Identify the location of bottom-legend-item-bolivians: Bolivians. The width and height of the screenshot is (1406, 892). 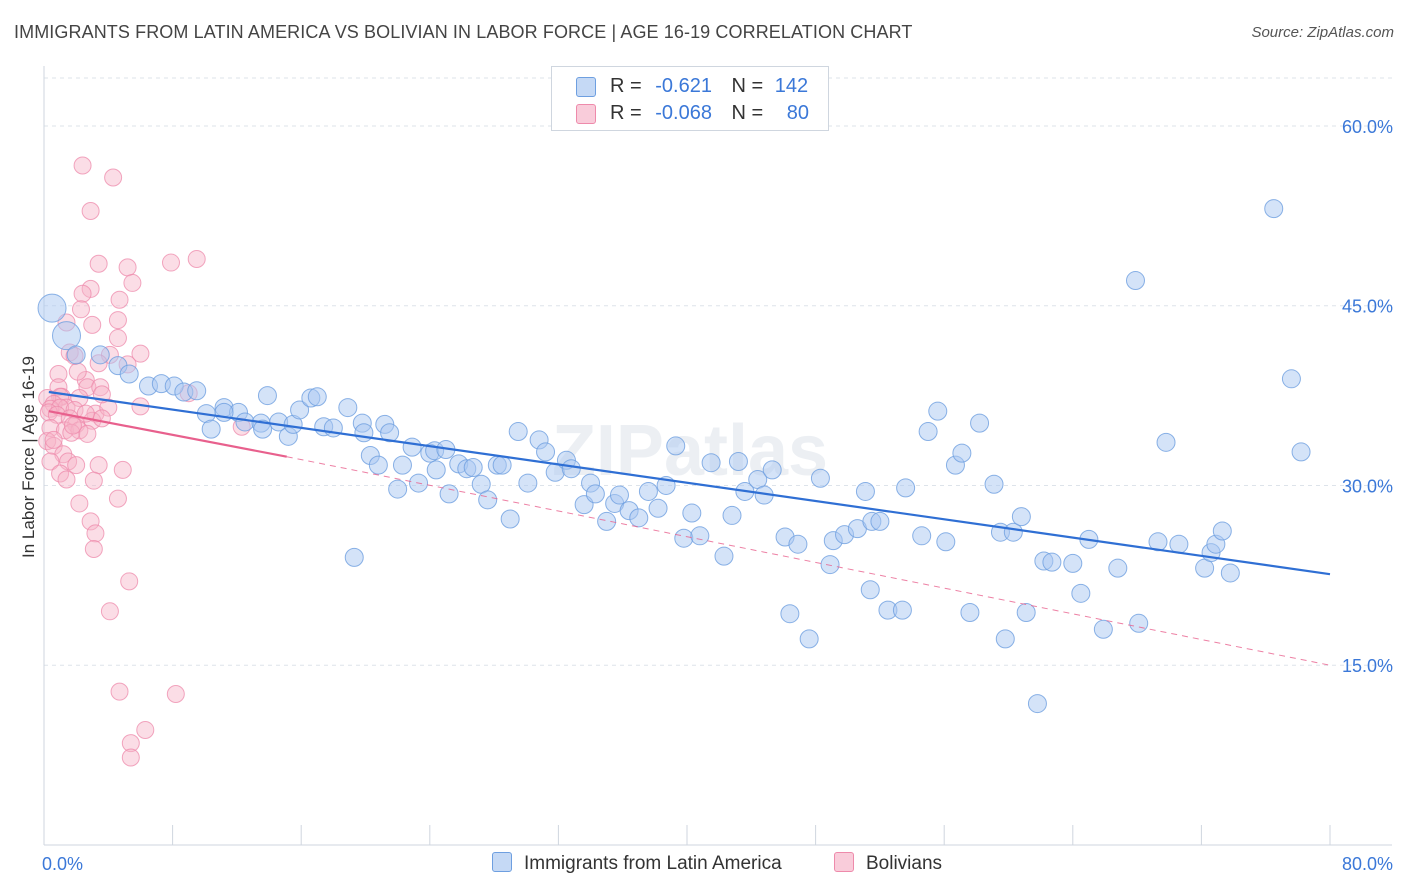
(888, 863).